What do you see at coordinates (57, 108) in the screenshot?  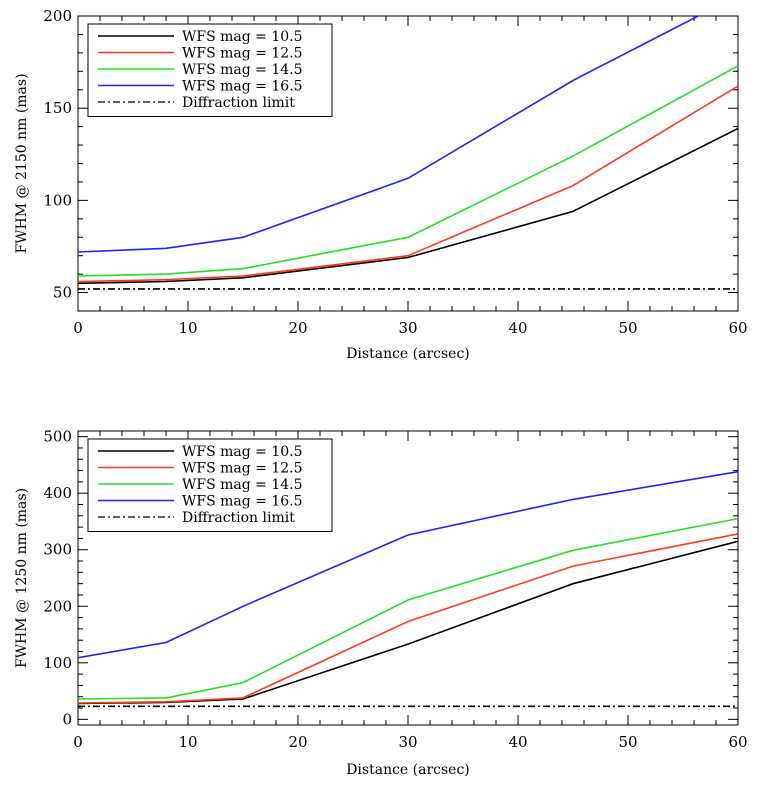 I see `y-tick-label: 150` at bounding box center [57, 108].